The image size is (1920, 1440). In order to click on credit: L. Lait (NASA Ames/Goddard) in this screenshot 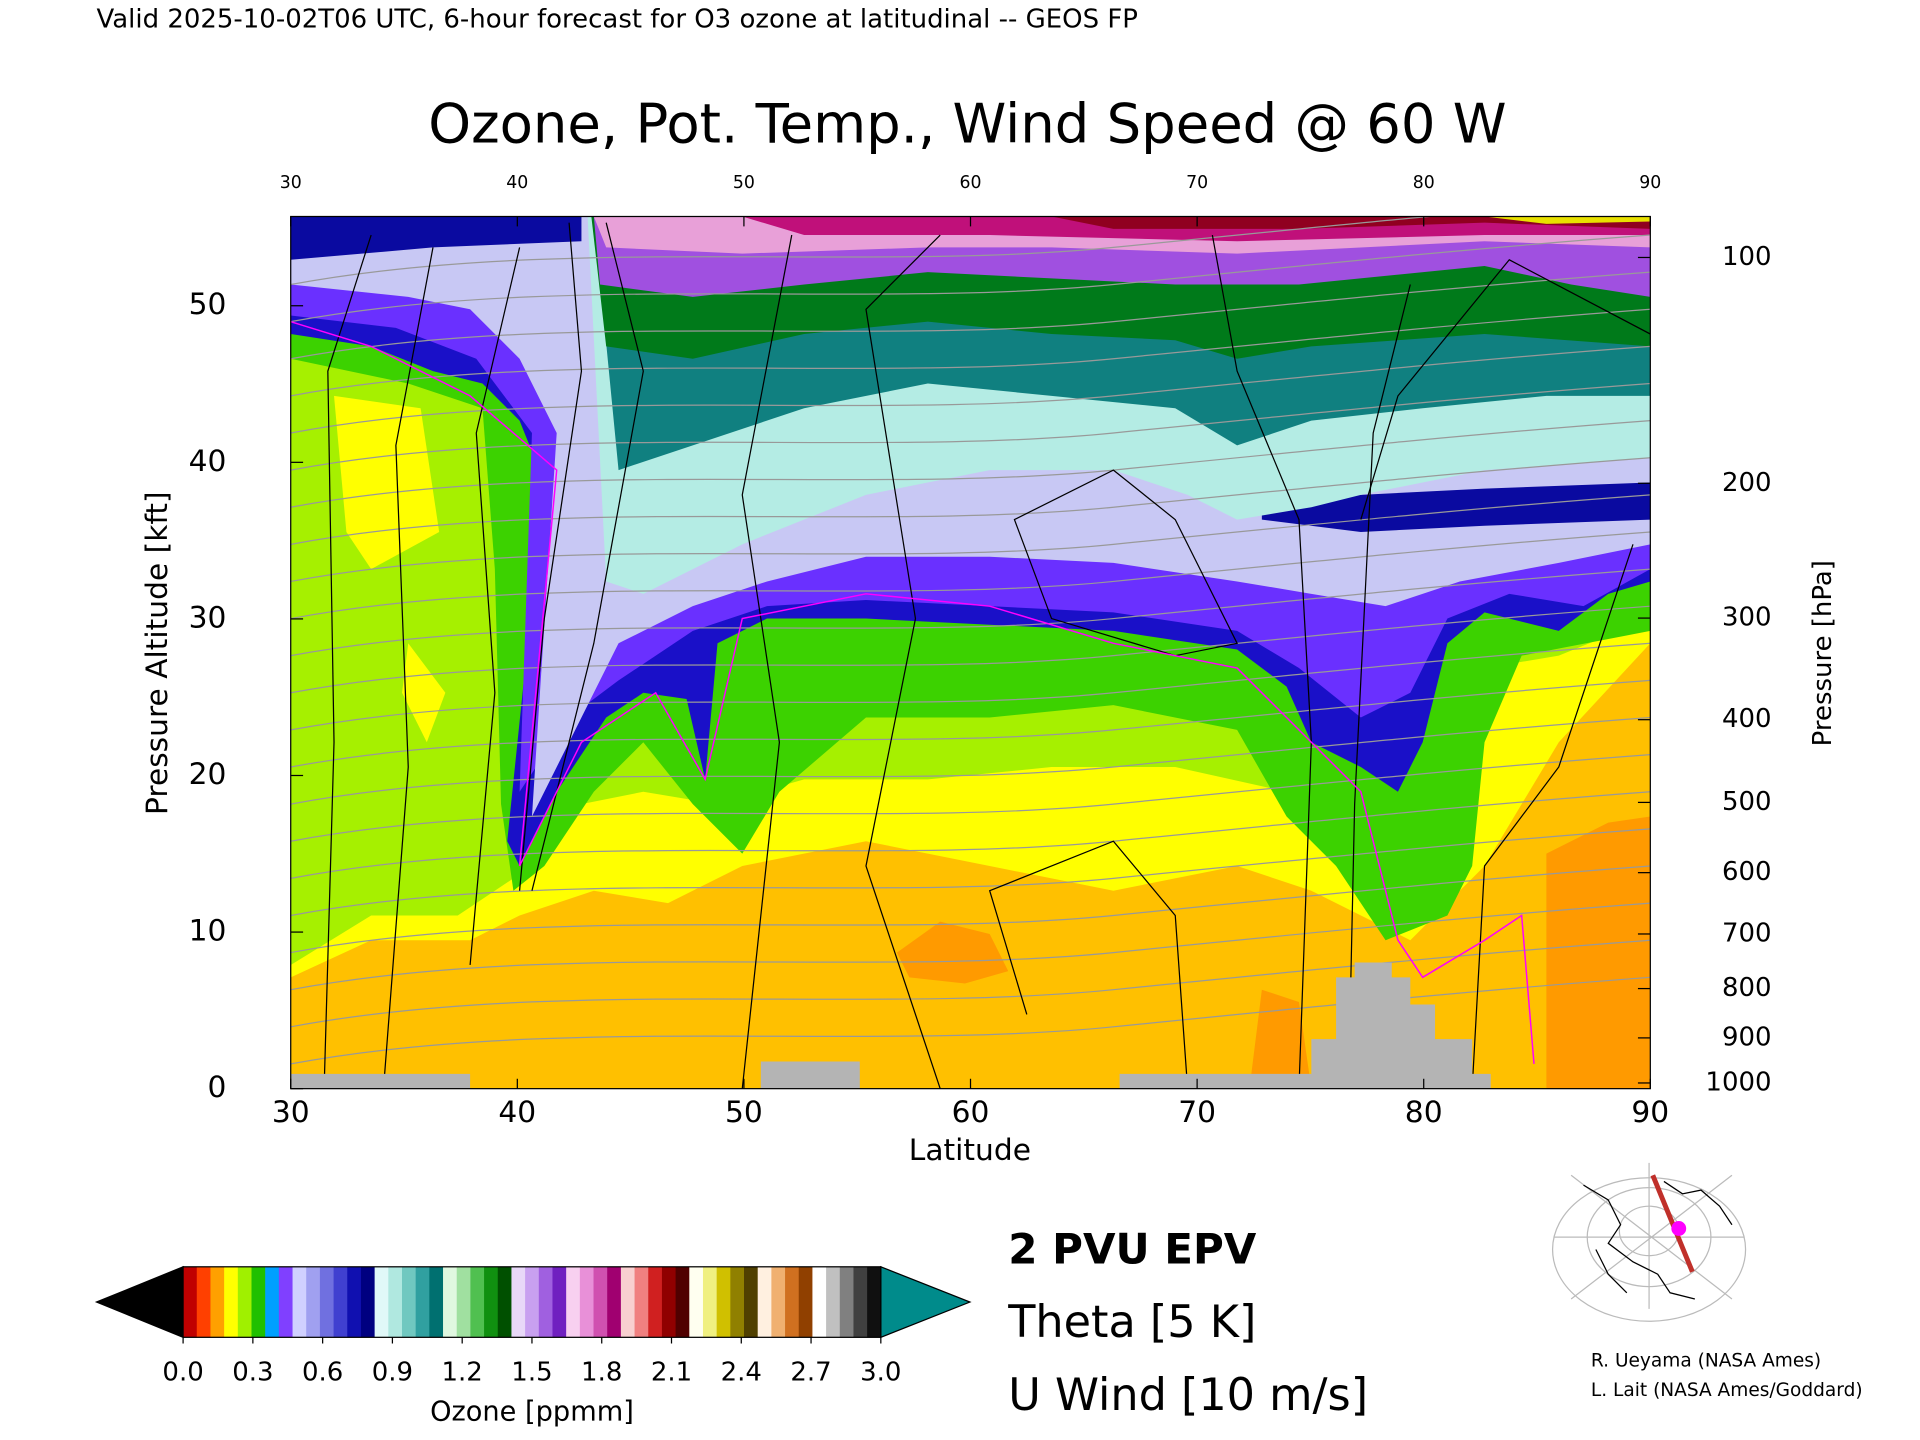, I will do `click(1727, 1390)`.